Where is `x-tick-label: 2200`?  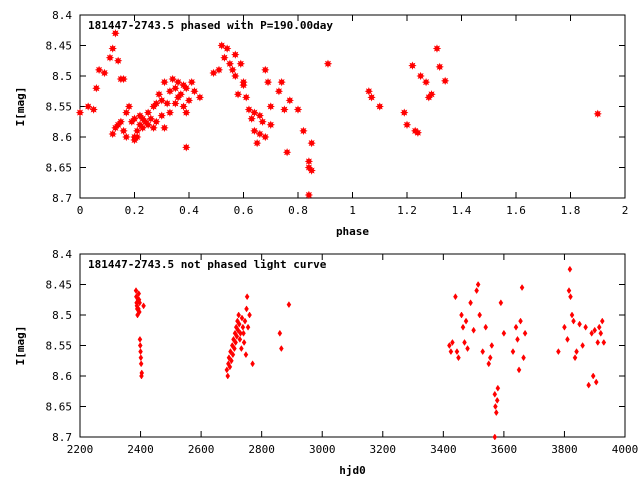
x-tick-label: 2200 is located at coordinates (80, 449).